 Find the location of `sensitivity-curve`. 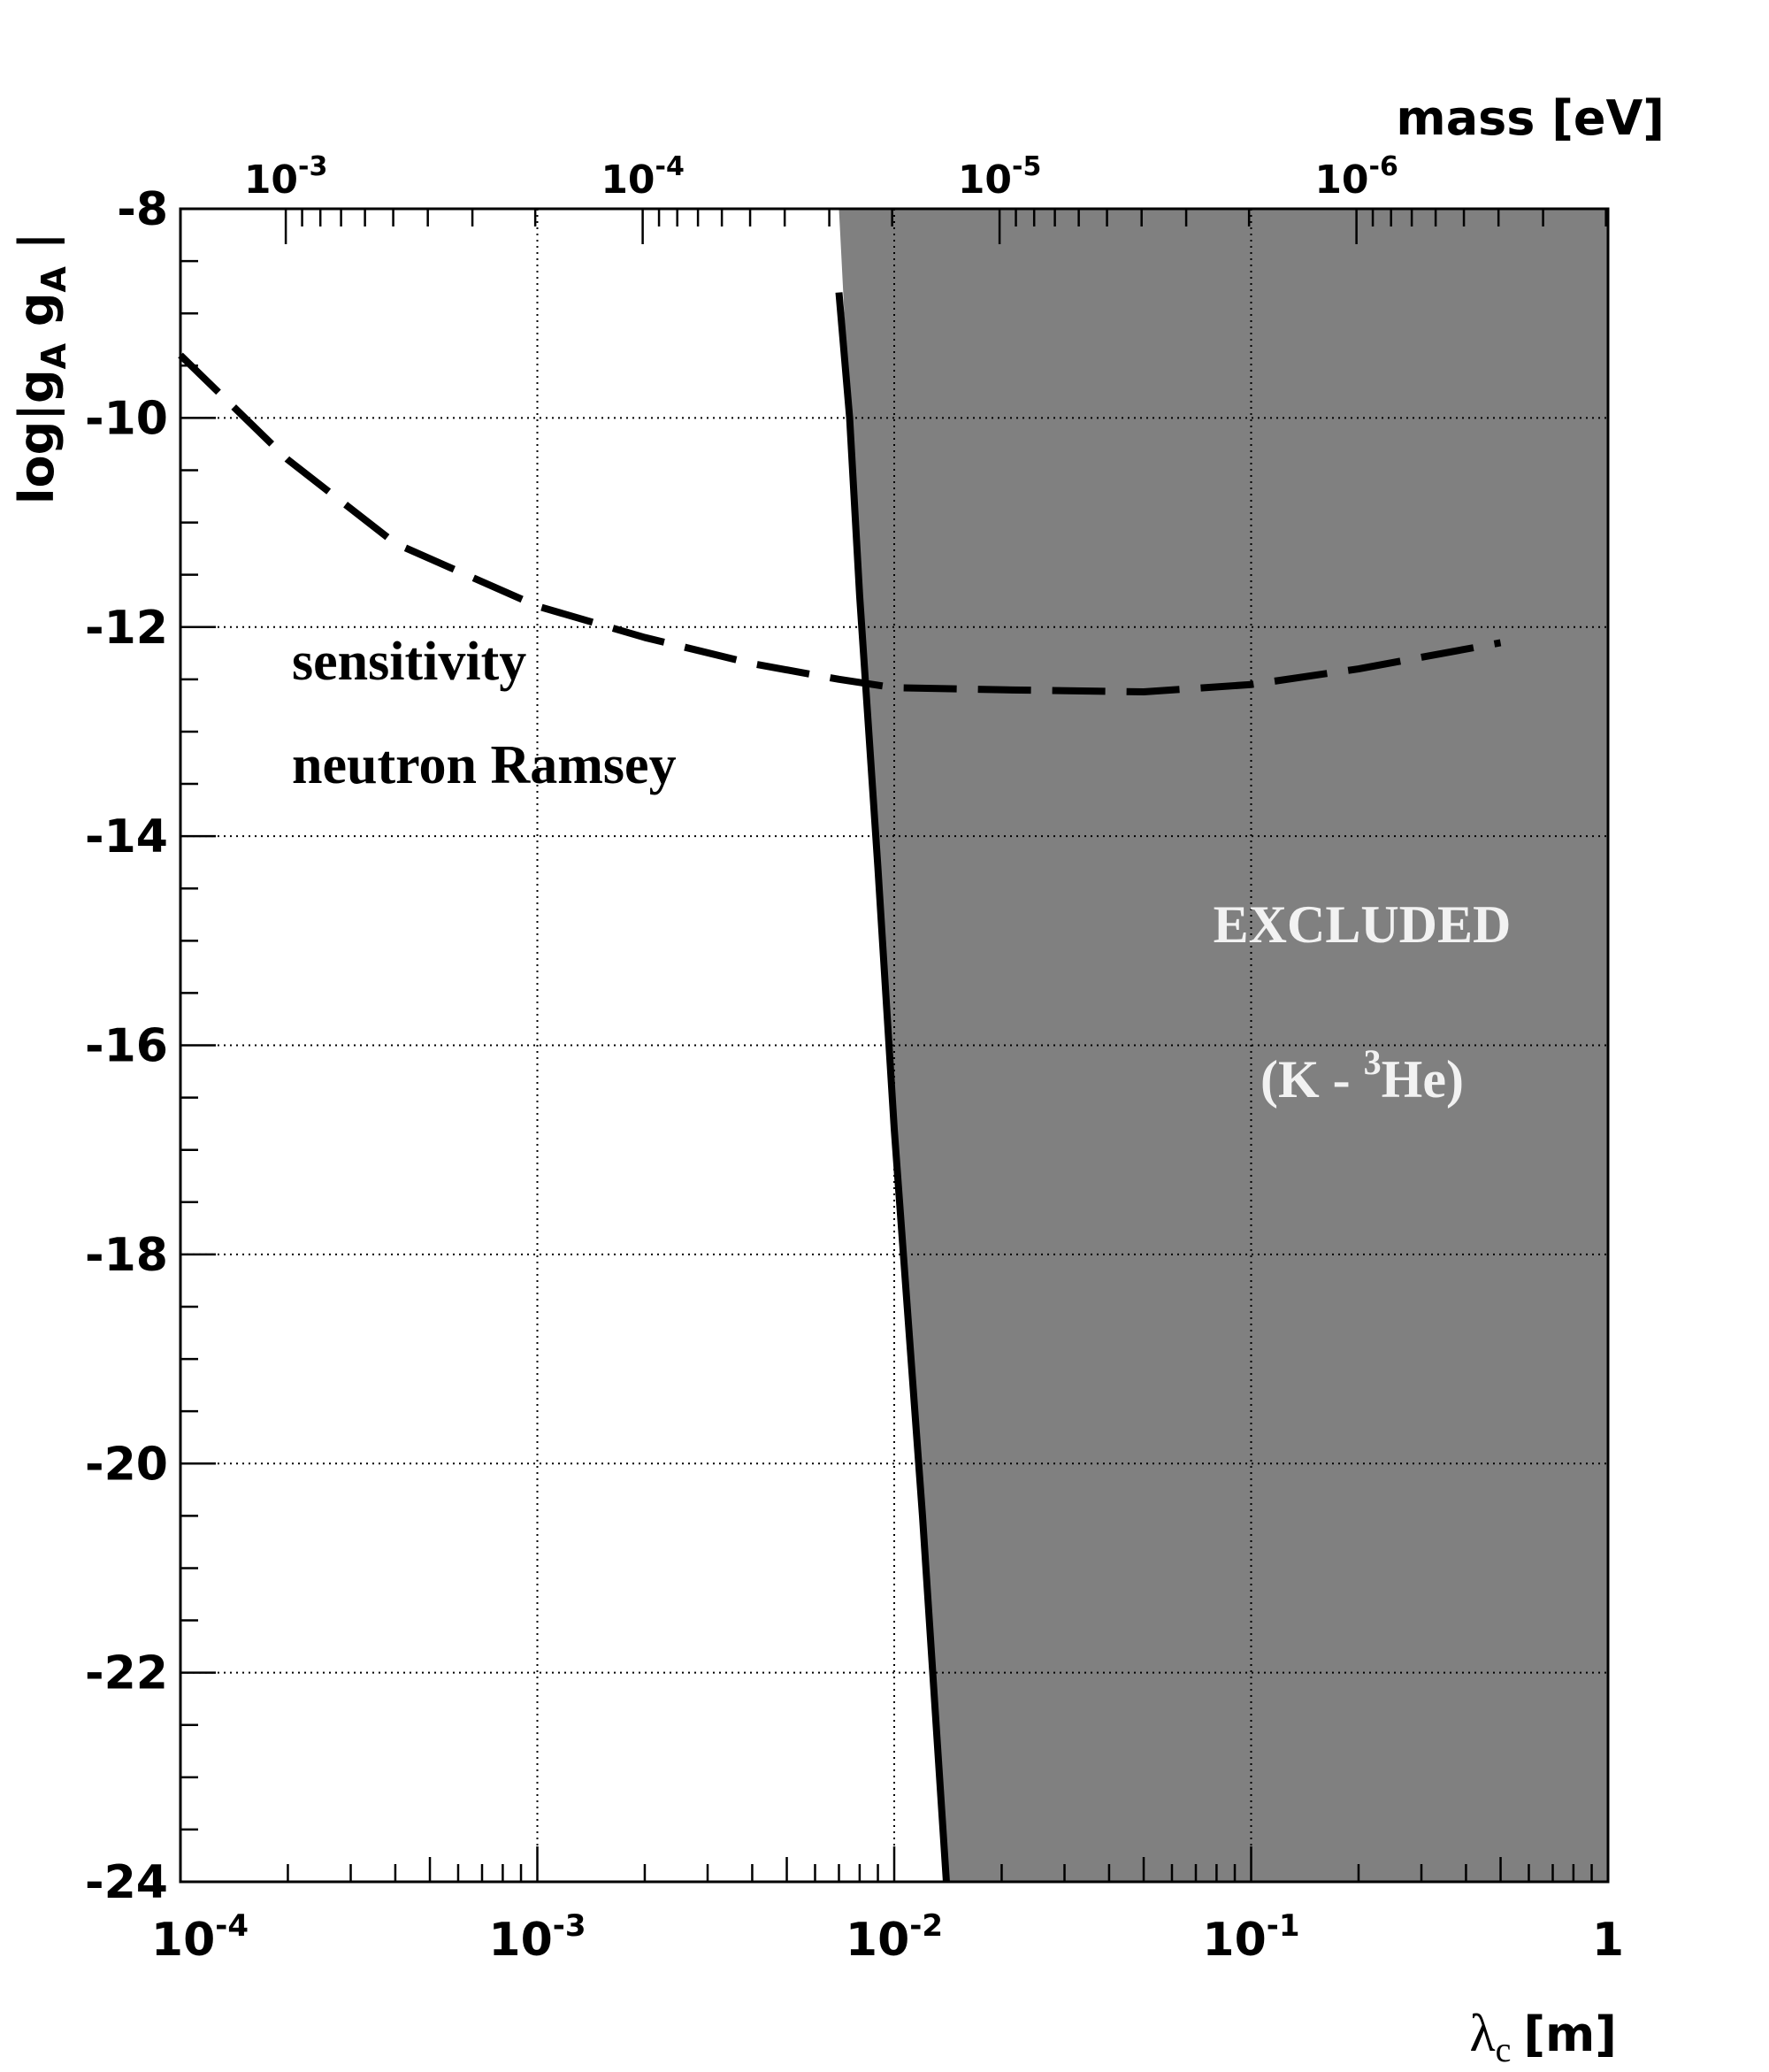

sensitivity-curve is located at coordinates (840, 524).